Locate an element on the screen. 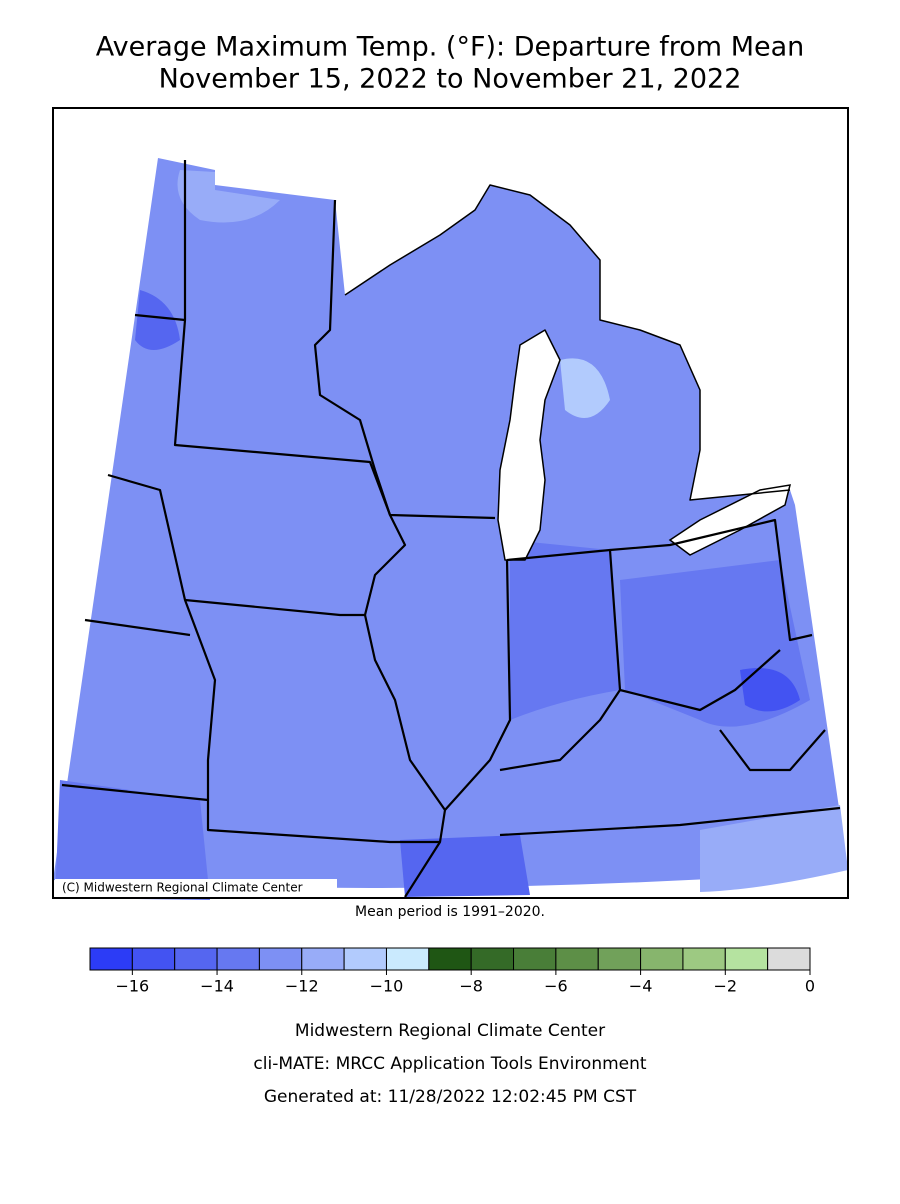 This screenshot has height=1204, width=900. legend-tick-label: −2 is located at coordinates (725, 986).